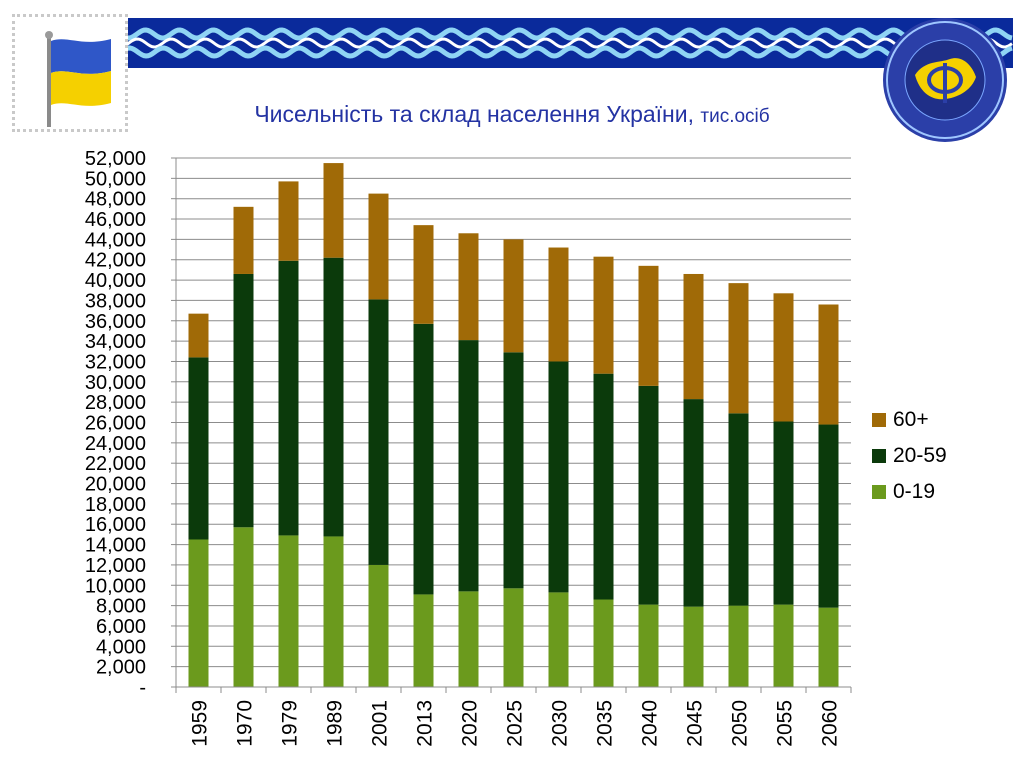  I want to click on x-tick-label: 2001, so click(380, 723).